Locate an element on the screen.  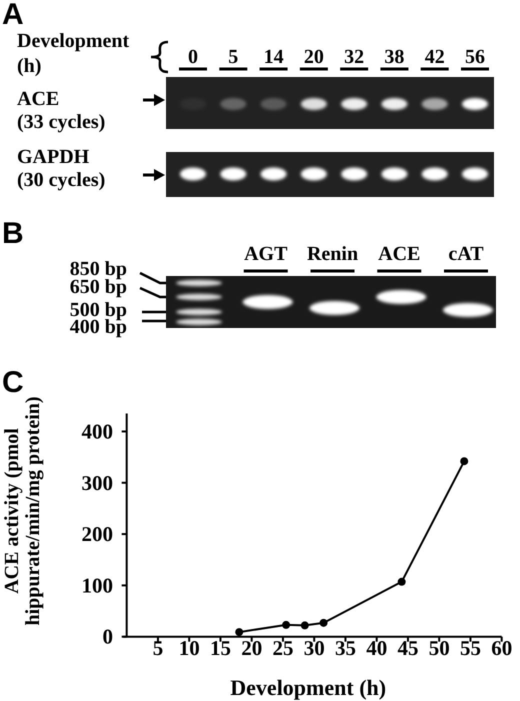
category-label: 5 is located at coordinates (233, 57).